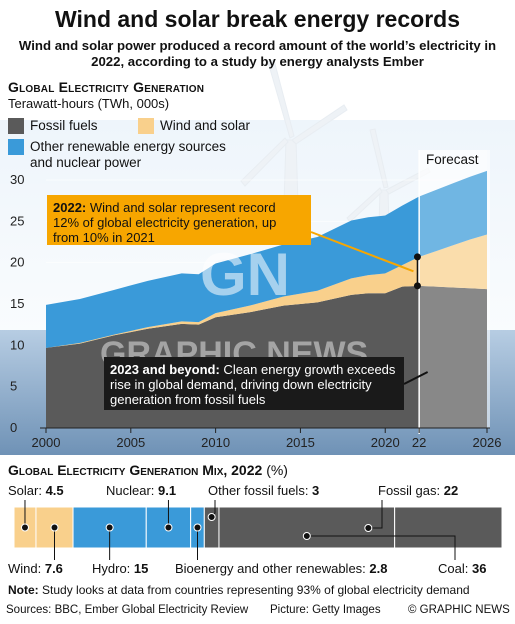 This screenshot has height=624, width=515. I want to click on leader-coal-dot, so click(306, 536).